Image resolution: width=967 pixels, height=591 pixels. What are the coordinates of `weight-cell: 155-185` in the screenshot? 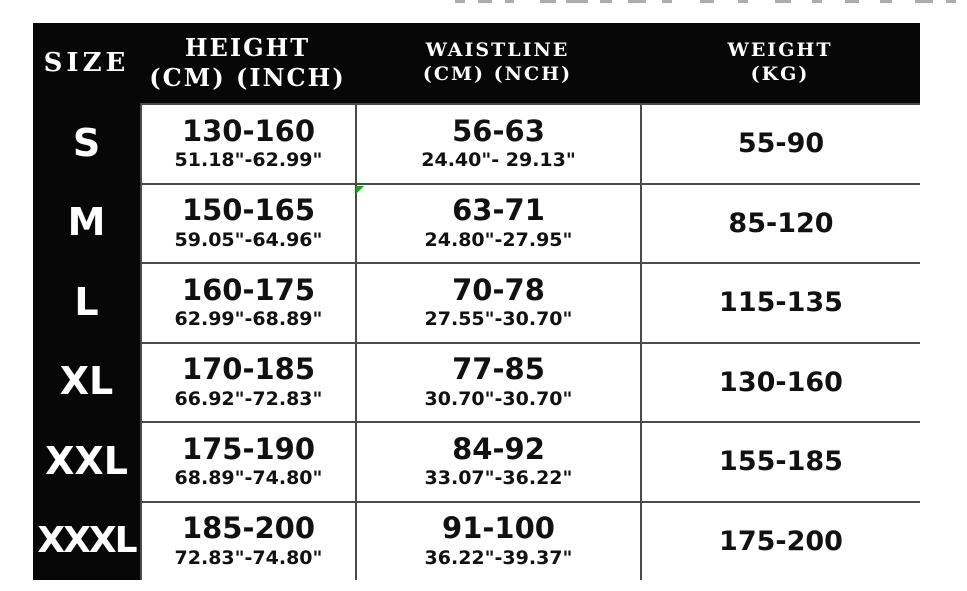 It's located at (780, 461).